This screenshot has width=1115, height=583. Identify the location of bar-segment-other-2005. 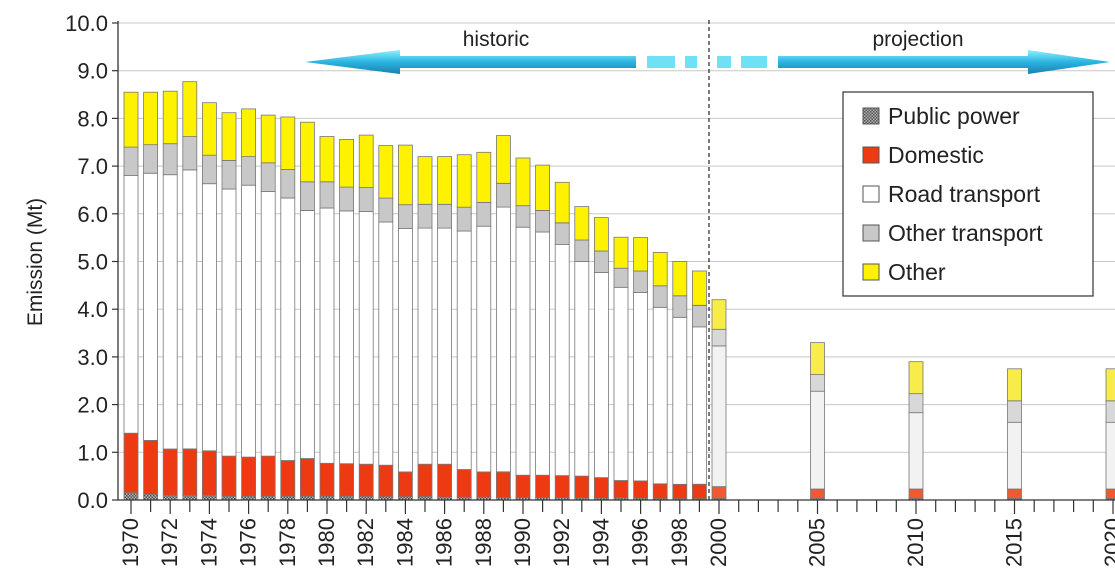
(817, 359).